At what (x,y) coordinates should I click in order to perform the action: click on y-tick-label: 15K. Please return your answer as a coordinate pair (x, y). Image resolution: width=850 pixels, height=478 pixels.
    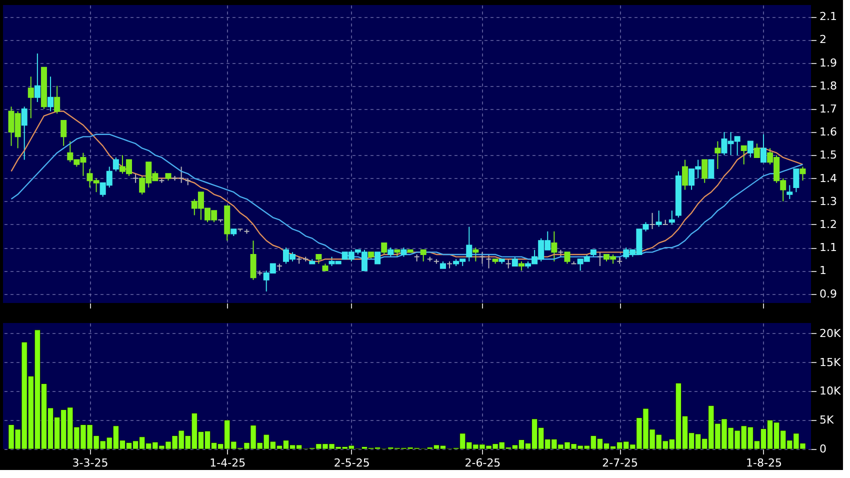
    Looking at the image, I should click on (831, 362).